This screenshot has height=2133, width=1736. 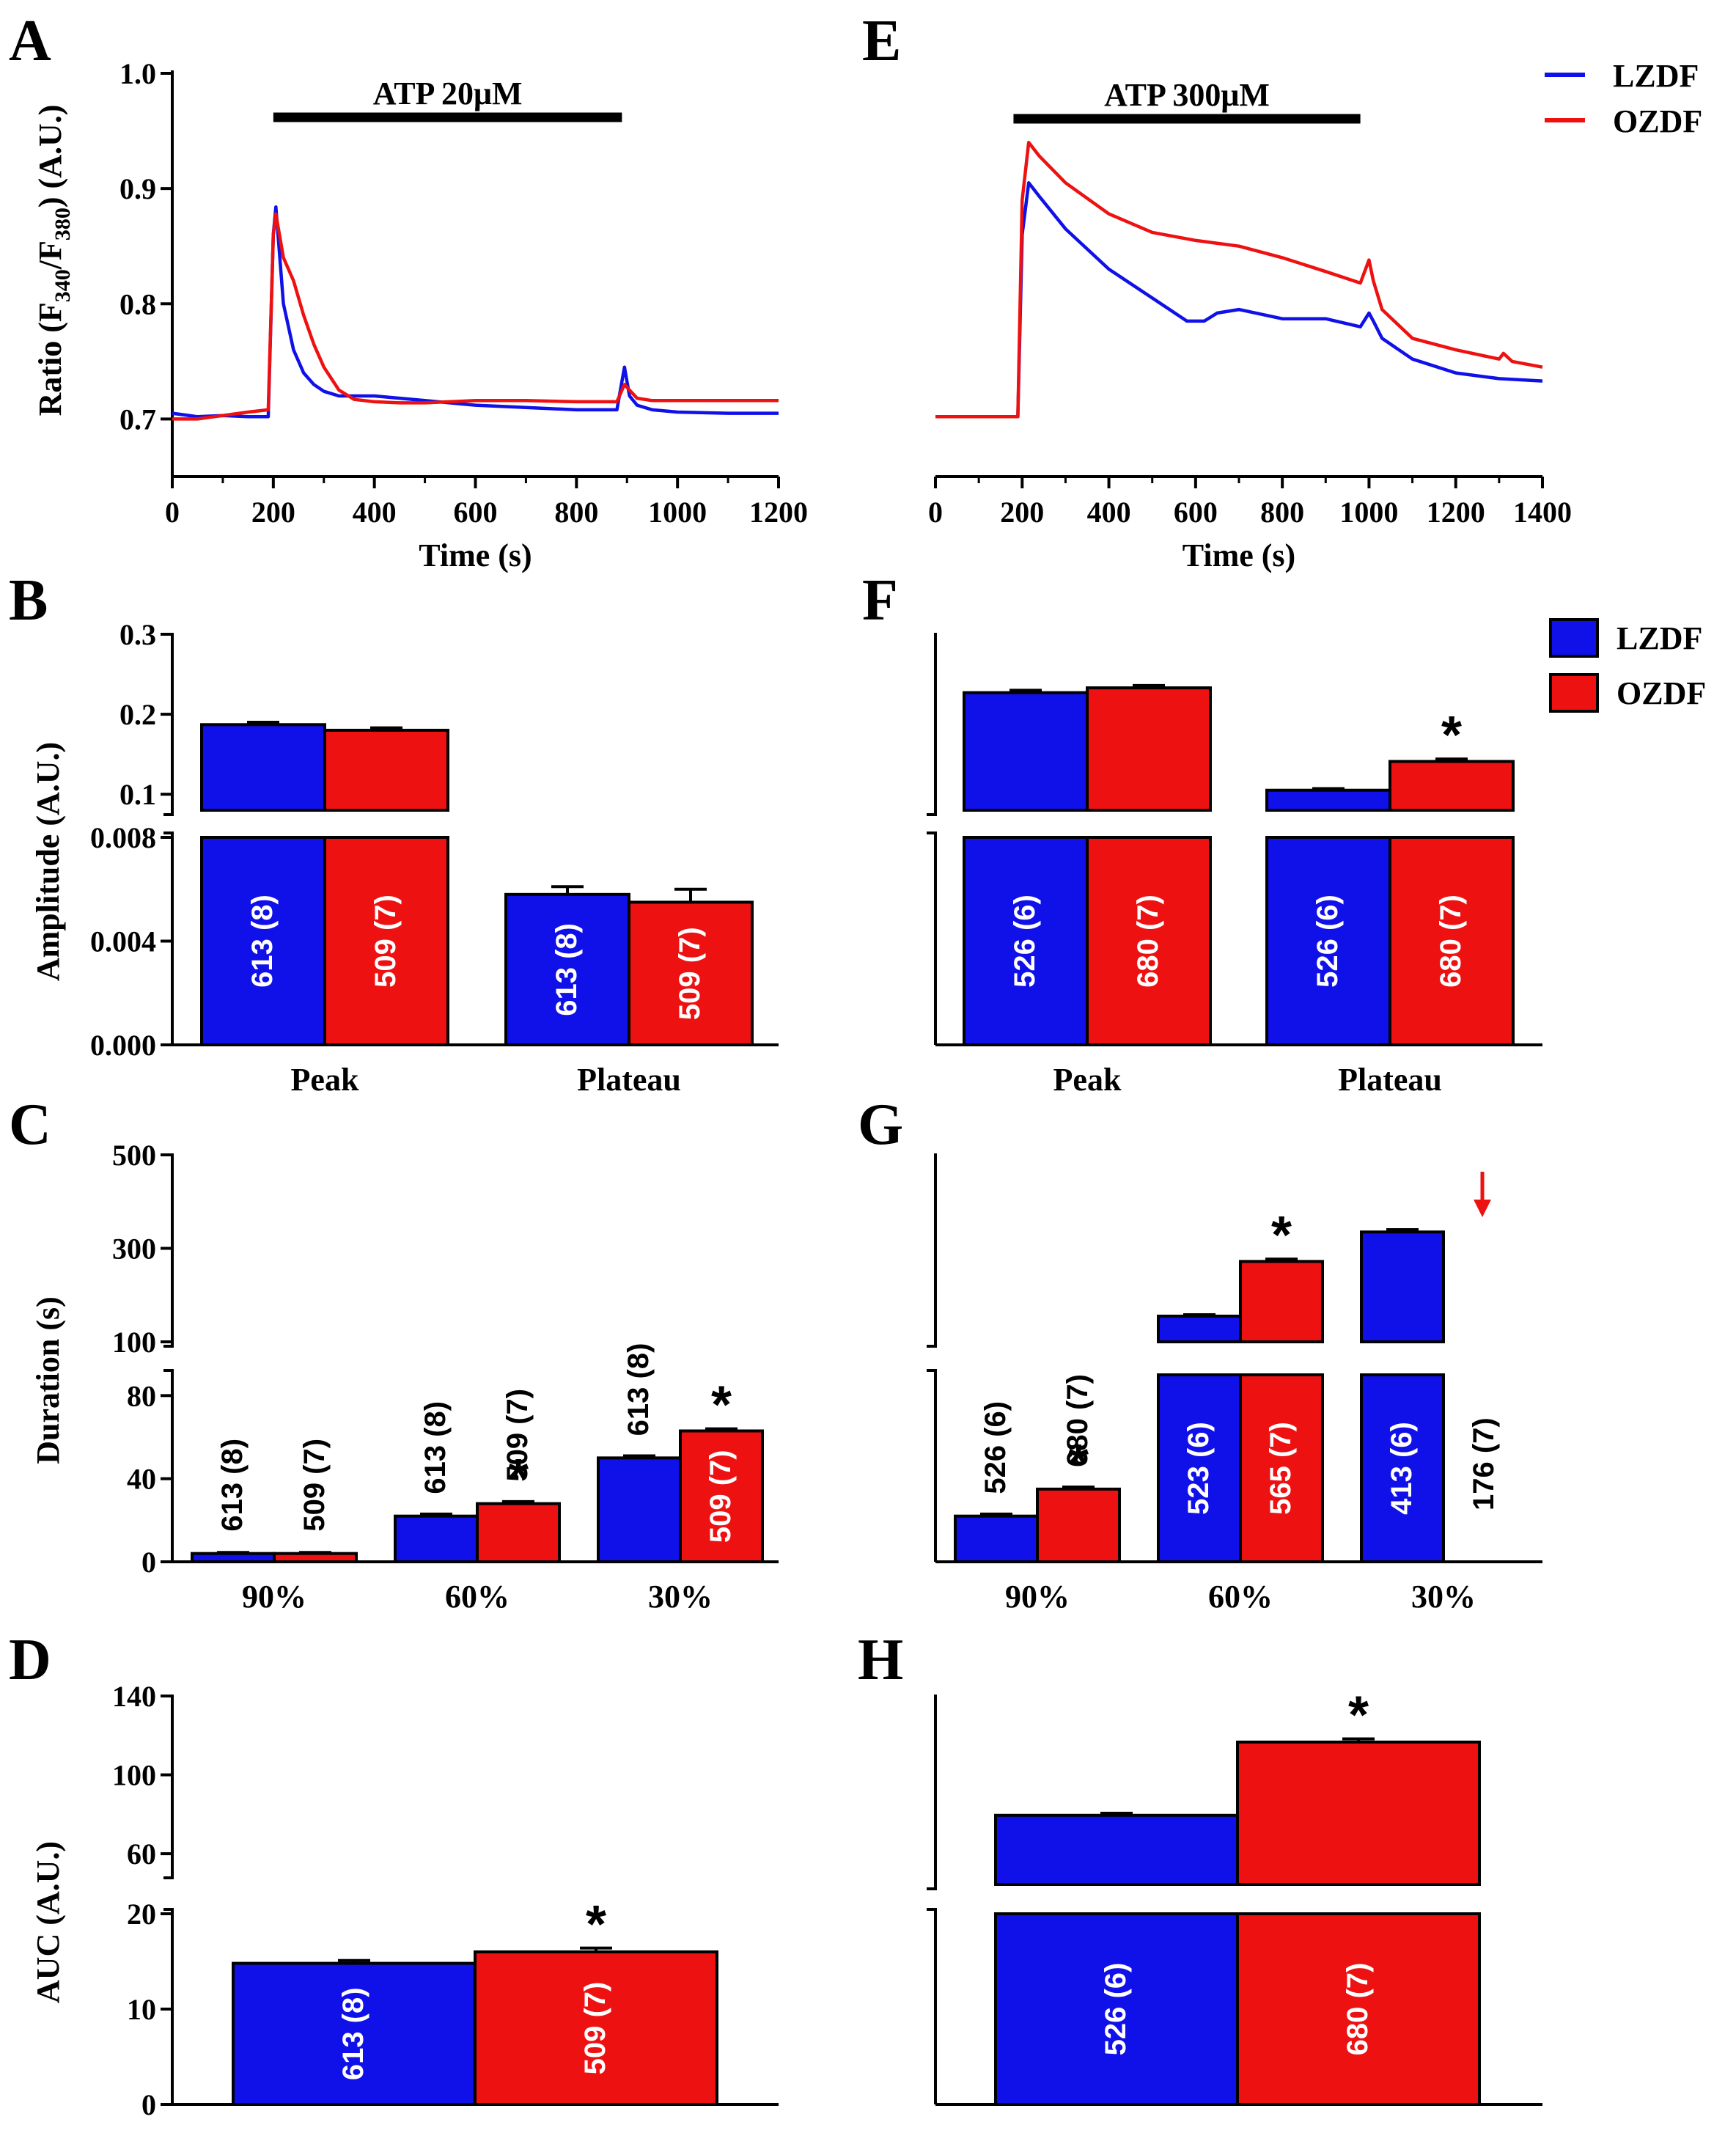 I want to click on y-axis-label-subscript: 380, so click(x=63, y=225).